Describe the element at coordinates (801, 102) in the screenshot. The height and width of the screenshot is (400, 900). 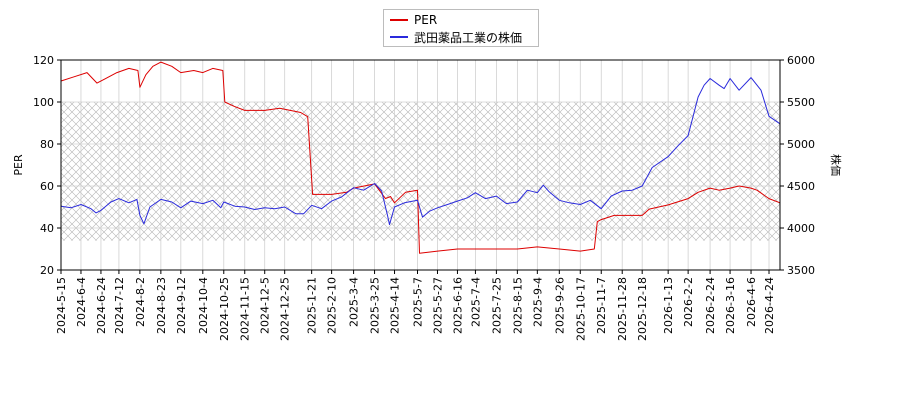
I see `y-right-tick-label: 5500` at that location.